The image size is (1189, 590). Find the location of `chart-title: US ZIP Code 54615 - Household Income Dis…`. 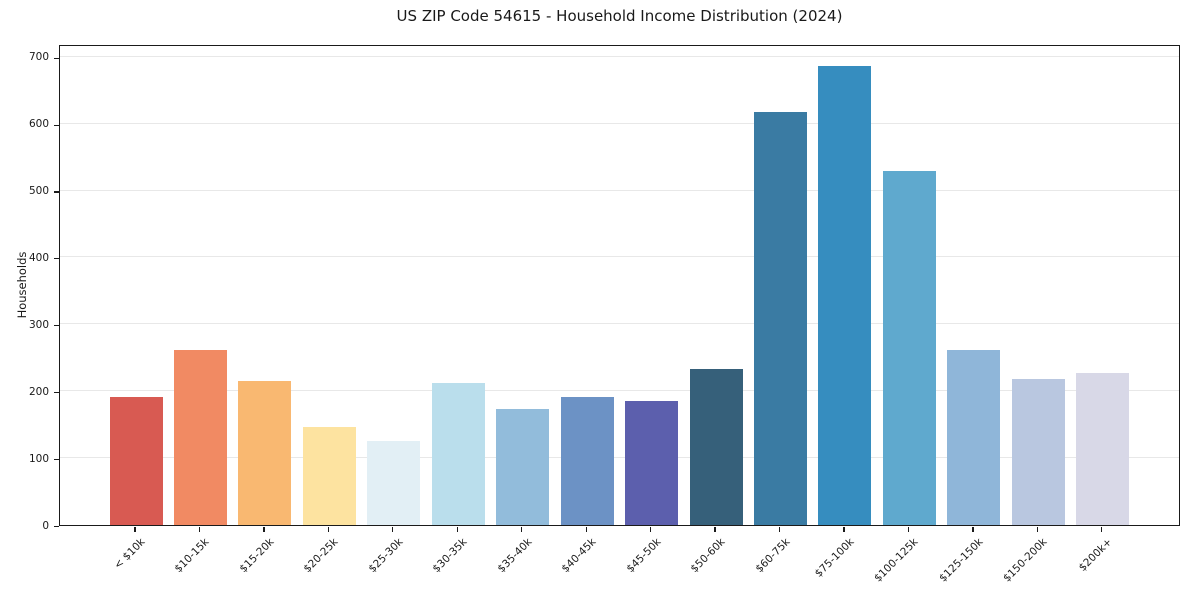

chart-title: US ZIP Code 54615 - Household Income Dis… is located at coordinates (619, 16).